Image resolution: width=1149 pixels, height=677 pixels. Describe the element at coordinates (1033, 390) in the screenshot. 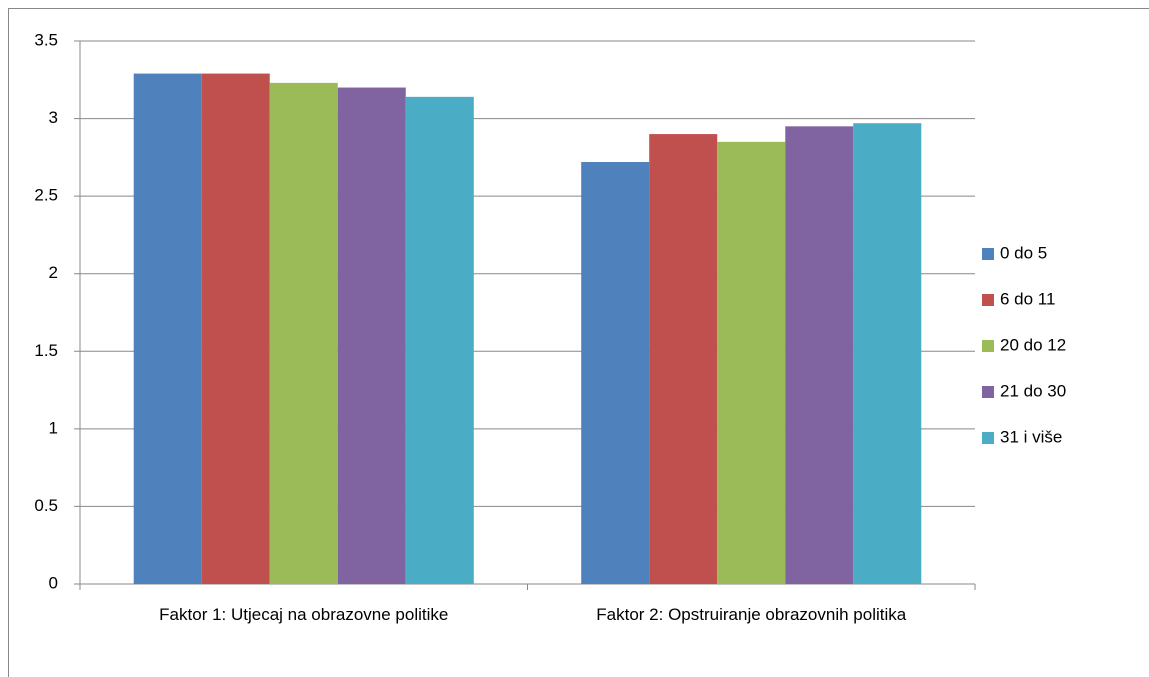

I see `legend-label: 21 do 30` at that location.